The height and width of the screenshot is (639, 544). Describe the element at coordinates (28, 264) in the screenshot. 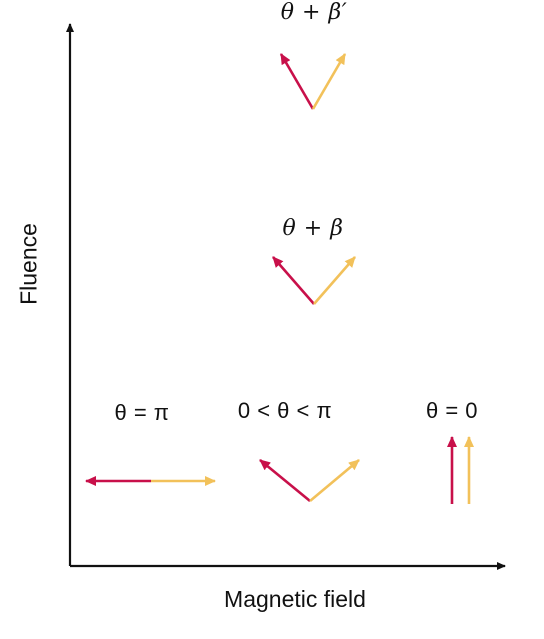

I see `y-axis-label: Fluence` at that location.